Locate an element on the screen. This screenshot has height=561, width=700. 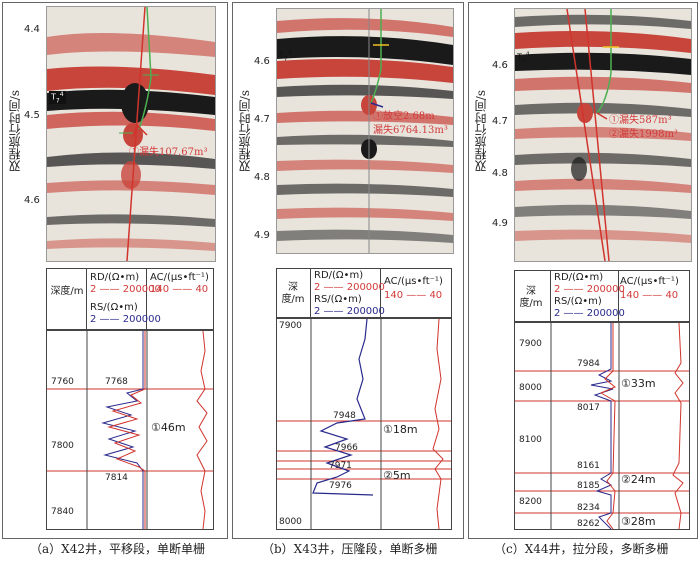
panel-c-rs-label: RS/(Ω•m) is located at coordinates (578, 301).